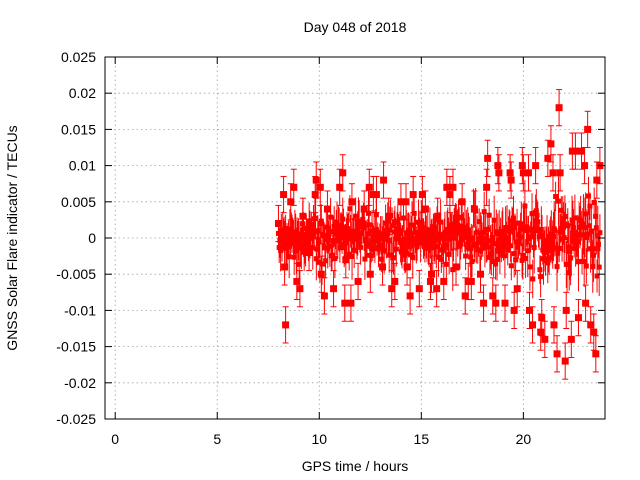 The image size is (640, 480). What do you see at coordinates (12, 237) in the screenshot?
I see `y-axis-title: GNSS Solar Flare indicator / TECUs` at bounding box center [12, 237].